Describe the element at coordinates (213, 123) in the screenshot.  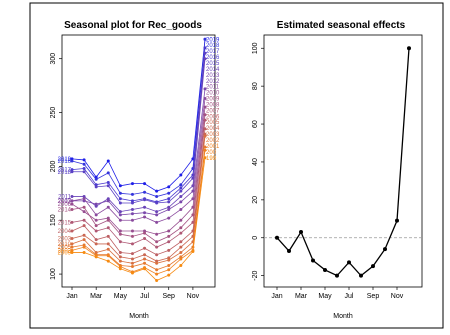
I see `left-year-label-end: 2005` at that location.